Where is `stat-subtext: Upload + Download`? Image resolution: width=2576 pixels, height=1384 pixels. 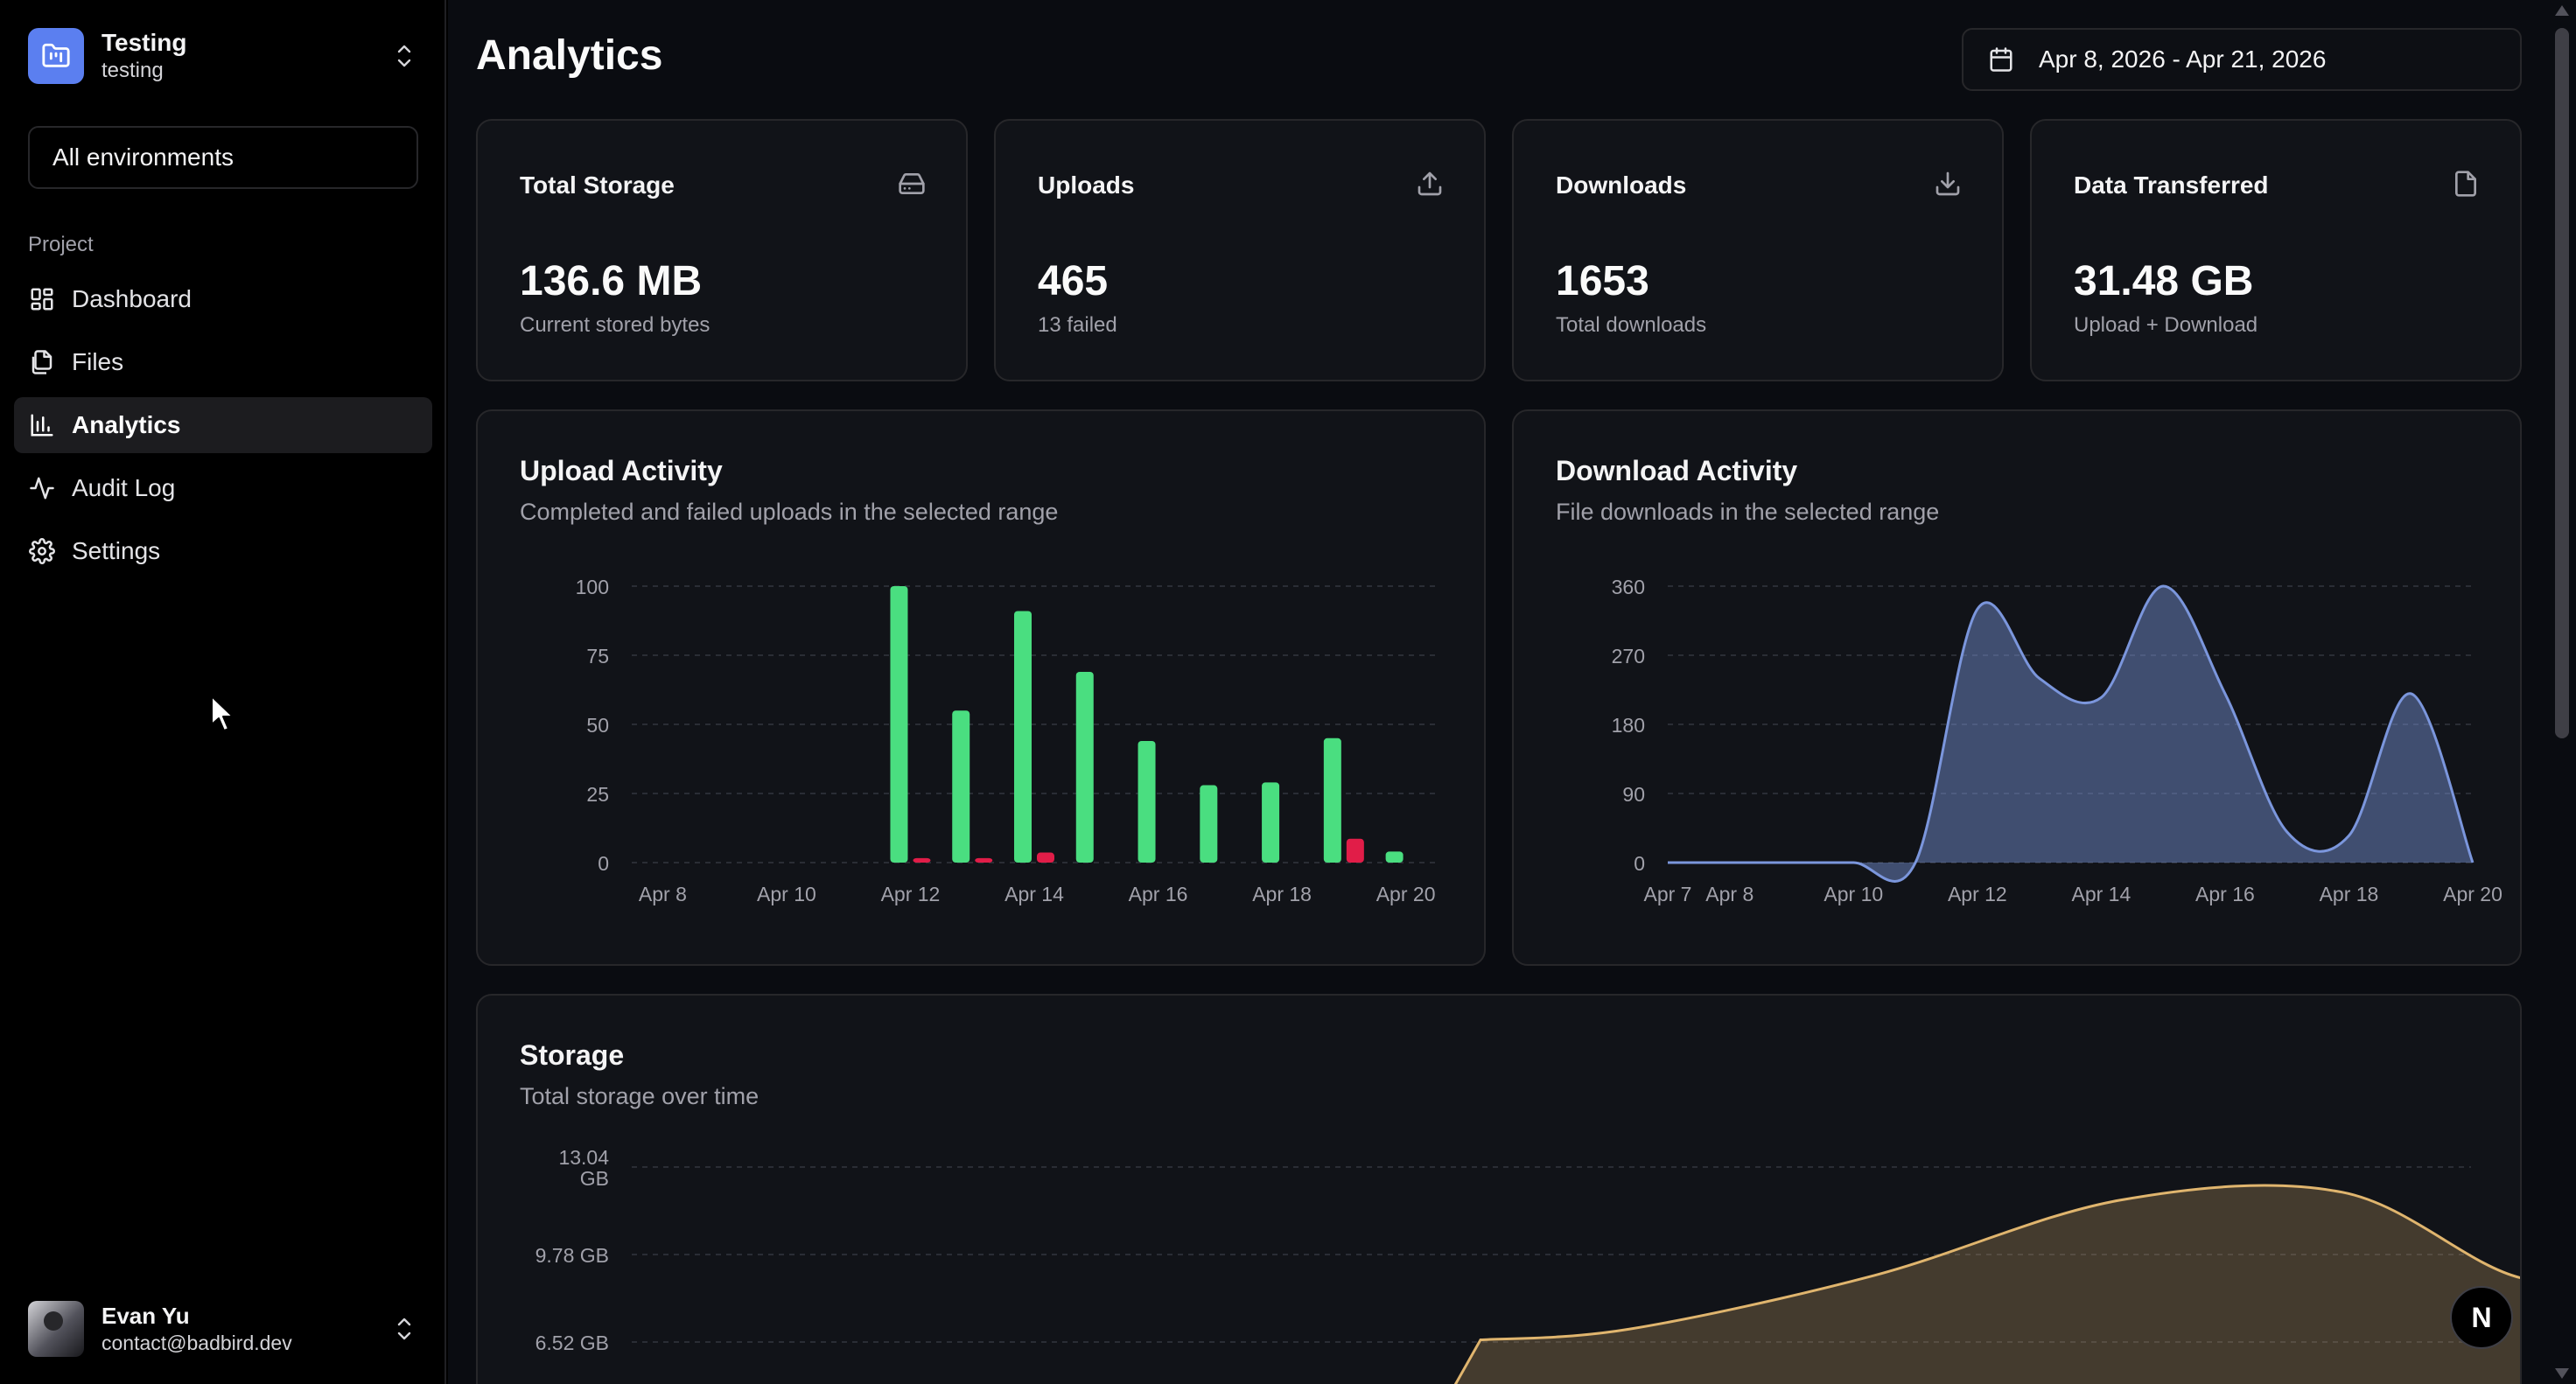 stat-subtext: Upload + Download is located at coordinates (2166, 325).